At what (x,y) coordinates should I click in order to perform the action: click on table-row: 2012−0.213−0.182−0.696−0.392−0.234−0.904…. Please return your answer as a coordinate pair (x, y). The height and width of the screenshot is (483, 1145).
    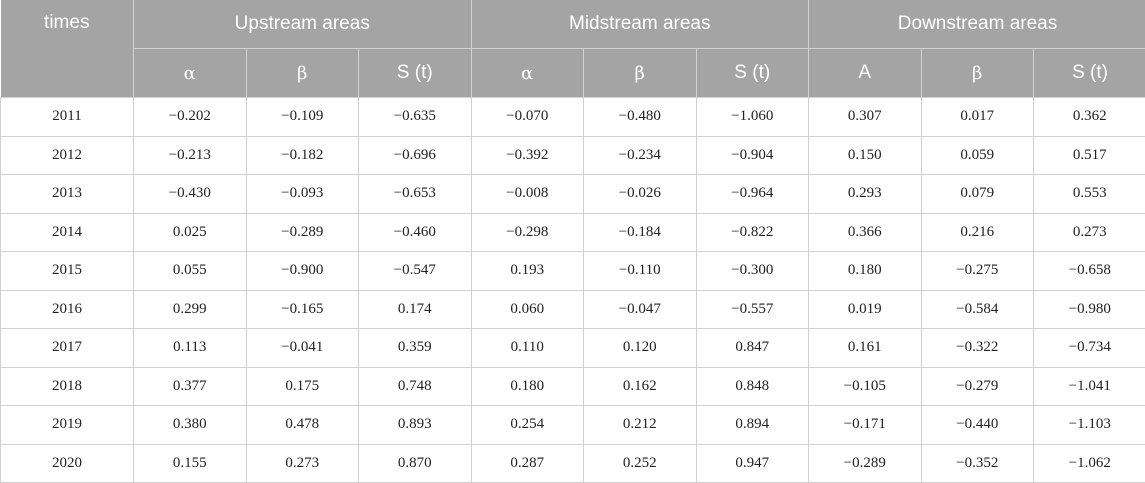
    Looking at the image, I should click on (573, 155).